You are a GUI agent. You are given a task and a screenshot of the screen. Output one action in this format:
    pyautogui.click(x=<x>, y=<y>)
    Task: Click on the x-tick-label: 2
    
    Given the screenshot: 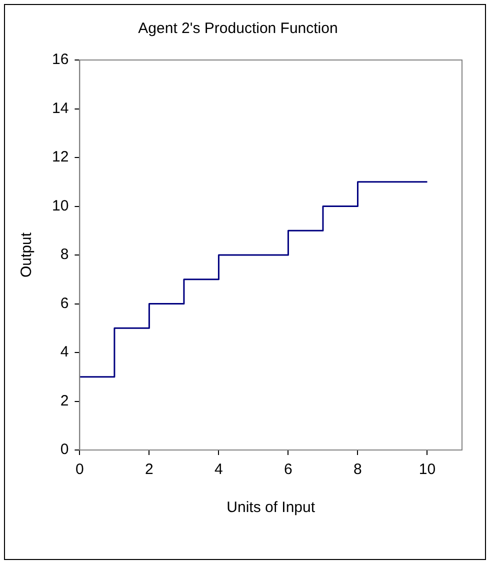 What is the action you would take?
    pyautogui.click(x=149, y=469)
    